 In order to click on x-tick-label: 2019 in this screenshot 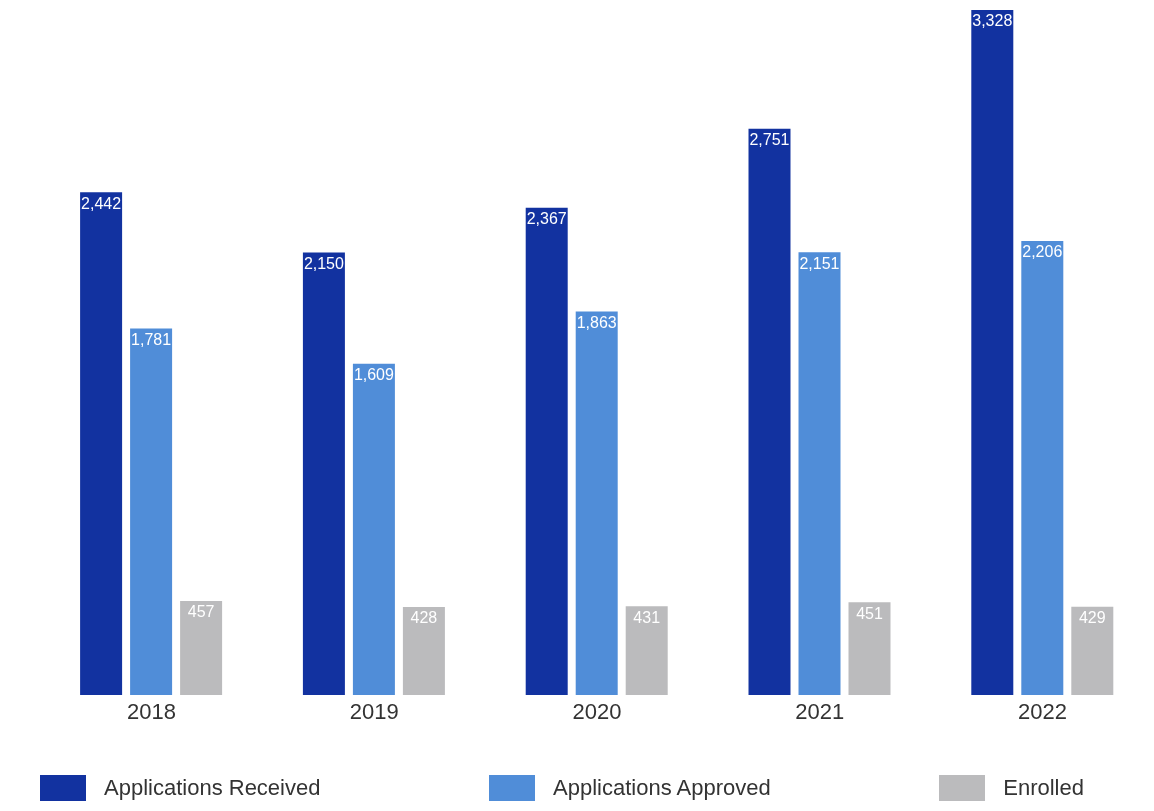, I will do `click(374, 711)`.